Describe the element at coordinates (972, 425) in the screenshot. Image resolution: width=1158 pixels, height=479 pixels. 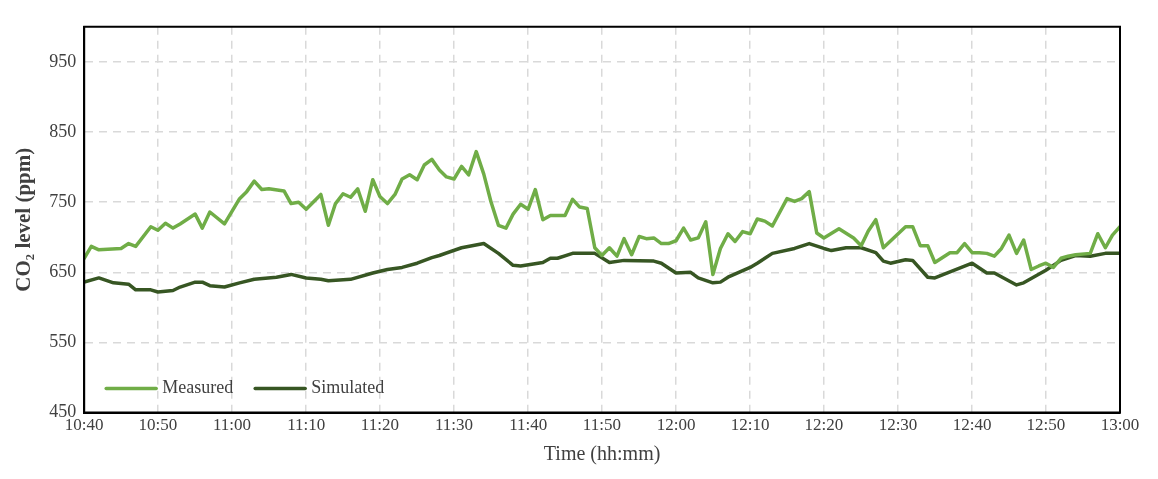
I see `x-tick-label: 12:40` at that location.